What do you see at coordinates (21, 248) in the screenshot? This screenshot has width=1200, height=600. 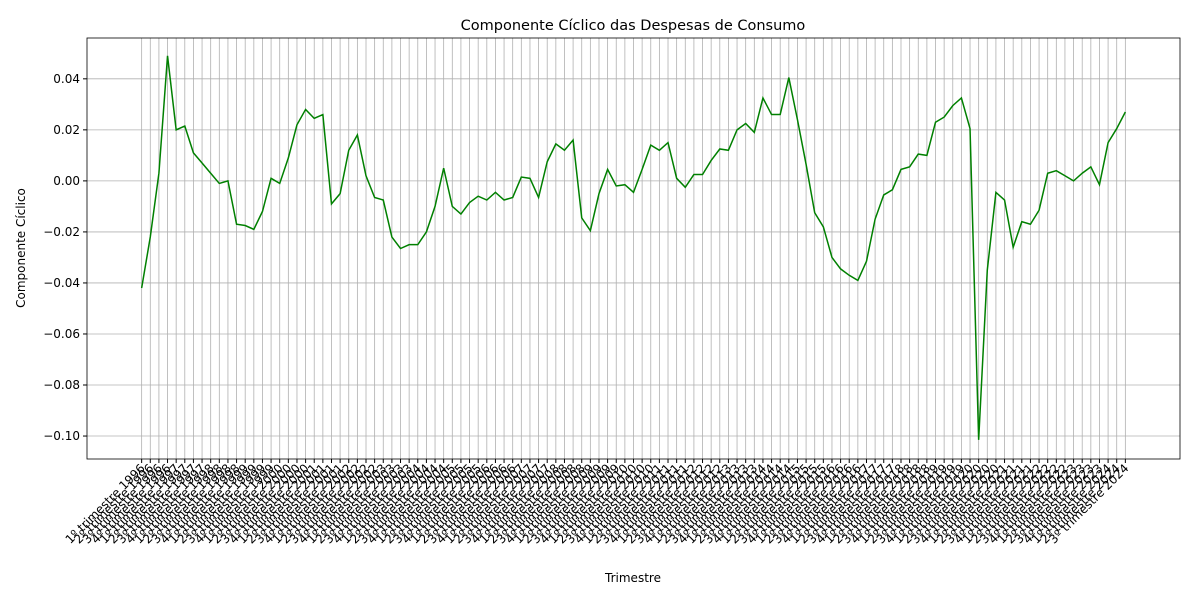 I see `y-axis-label: Componente Cíclico` at bounding box center [21, 248].